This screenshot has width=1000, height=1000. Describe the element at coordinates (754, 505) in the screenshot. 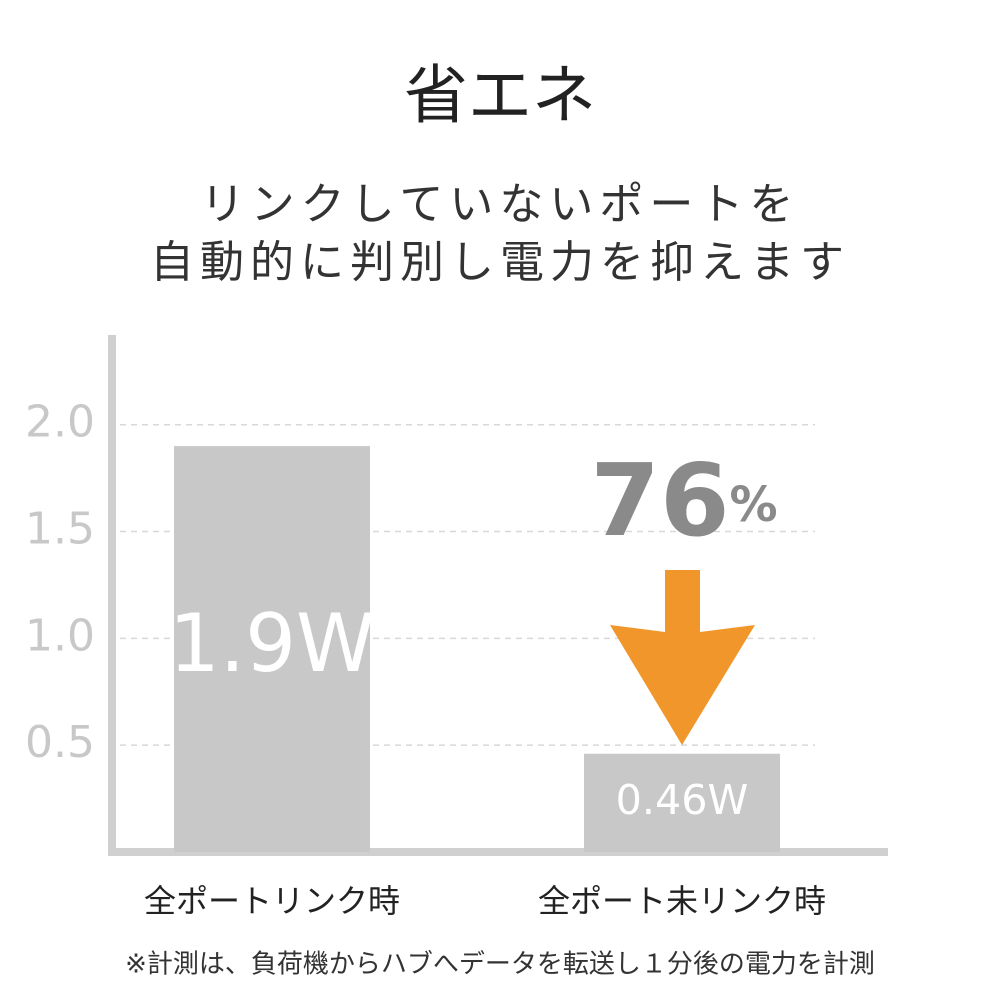

I see `annotation-unit: %` at that location.